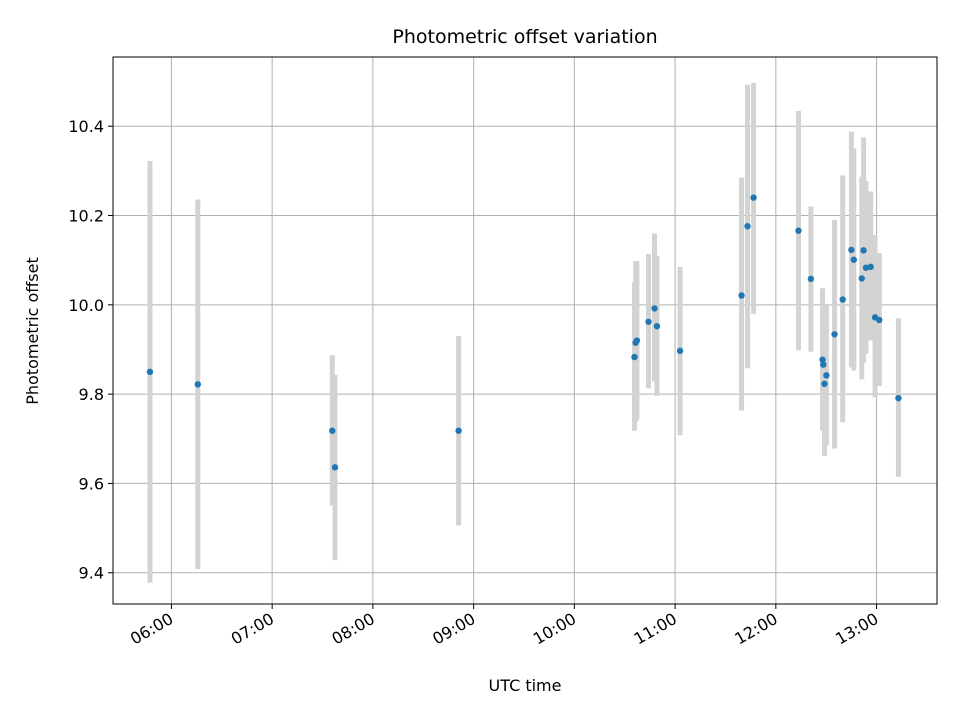 The image size is (960, 720). Describe the element at coordinates (525, 685) in the screenshot. I see `x-axis-title: UTC time` at that location.